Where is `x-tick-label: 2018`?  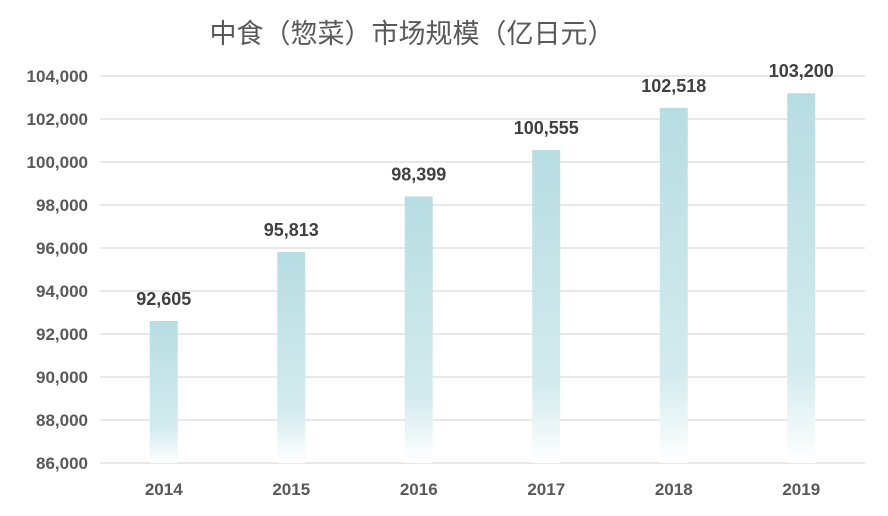 x-tick-label: 2018 is located at coordinates (674, 489).